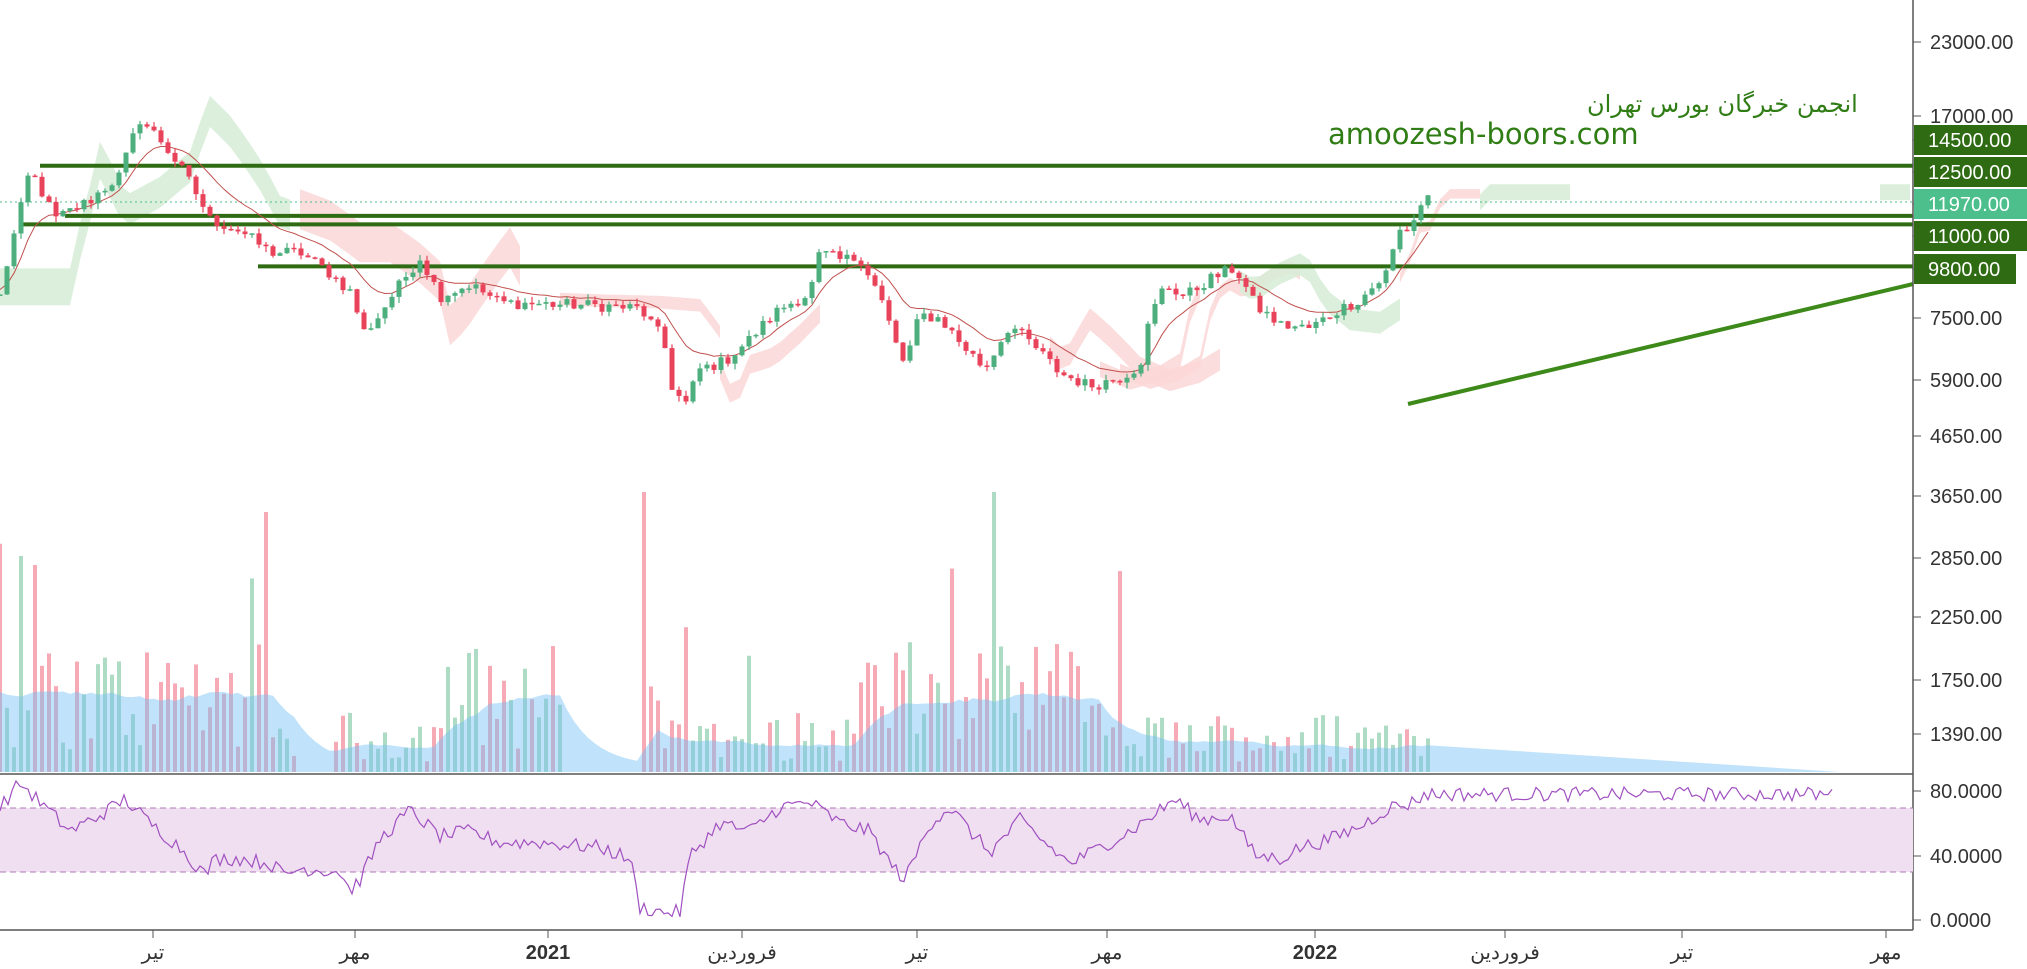 This screenshot has height=969, width=2027. Describe the element at coordinates (1966, 319) in the screenshot. I see `price-tick-label: 7500.00` at that location.